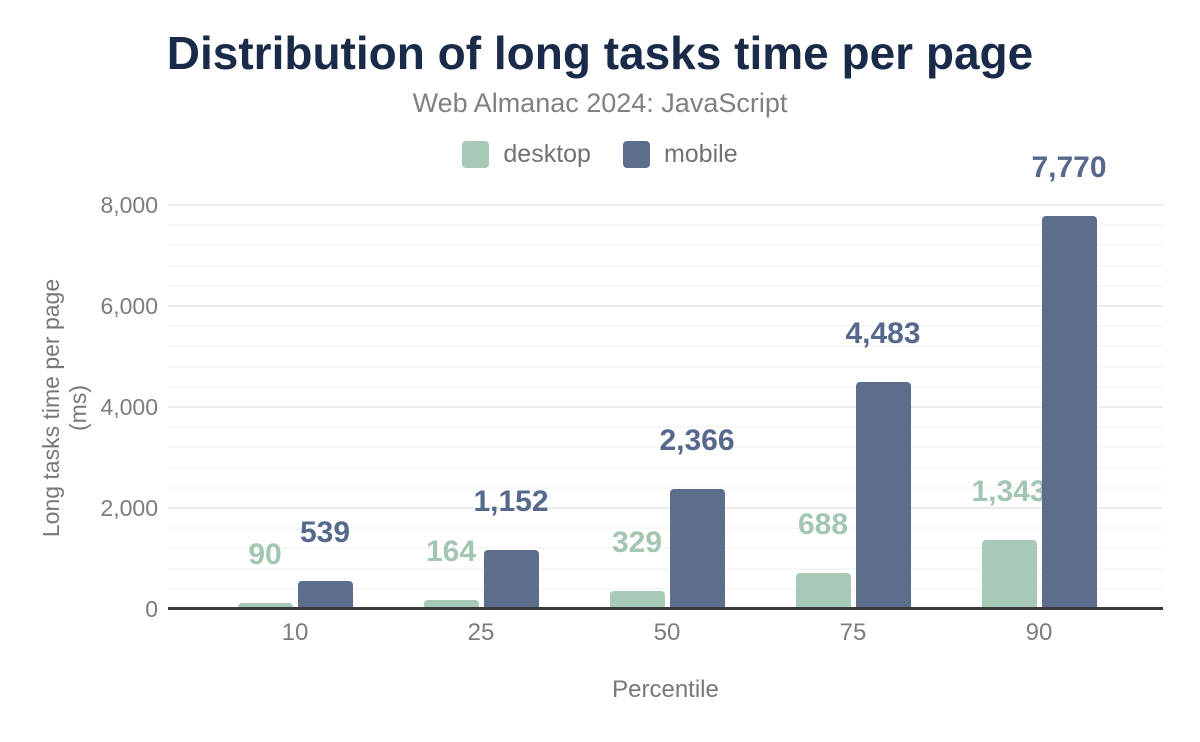 The width and height of the screenshot is (1200, 742). I want to click on mobile-value-label-p90: 7,770, so click(1069, 167).